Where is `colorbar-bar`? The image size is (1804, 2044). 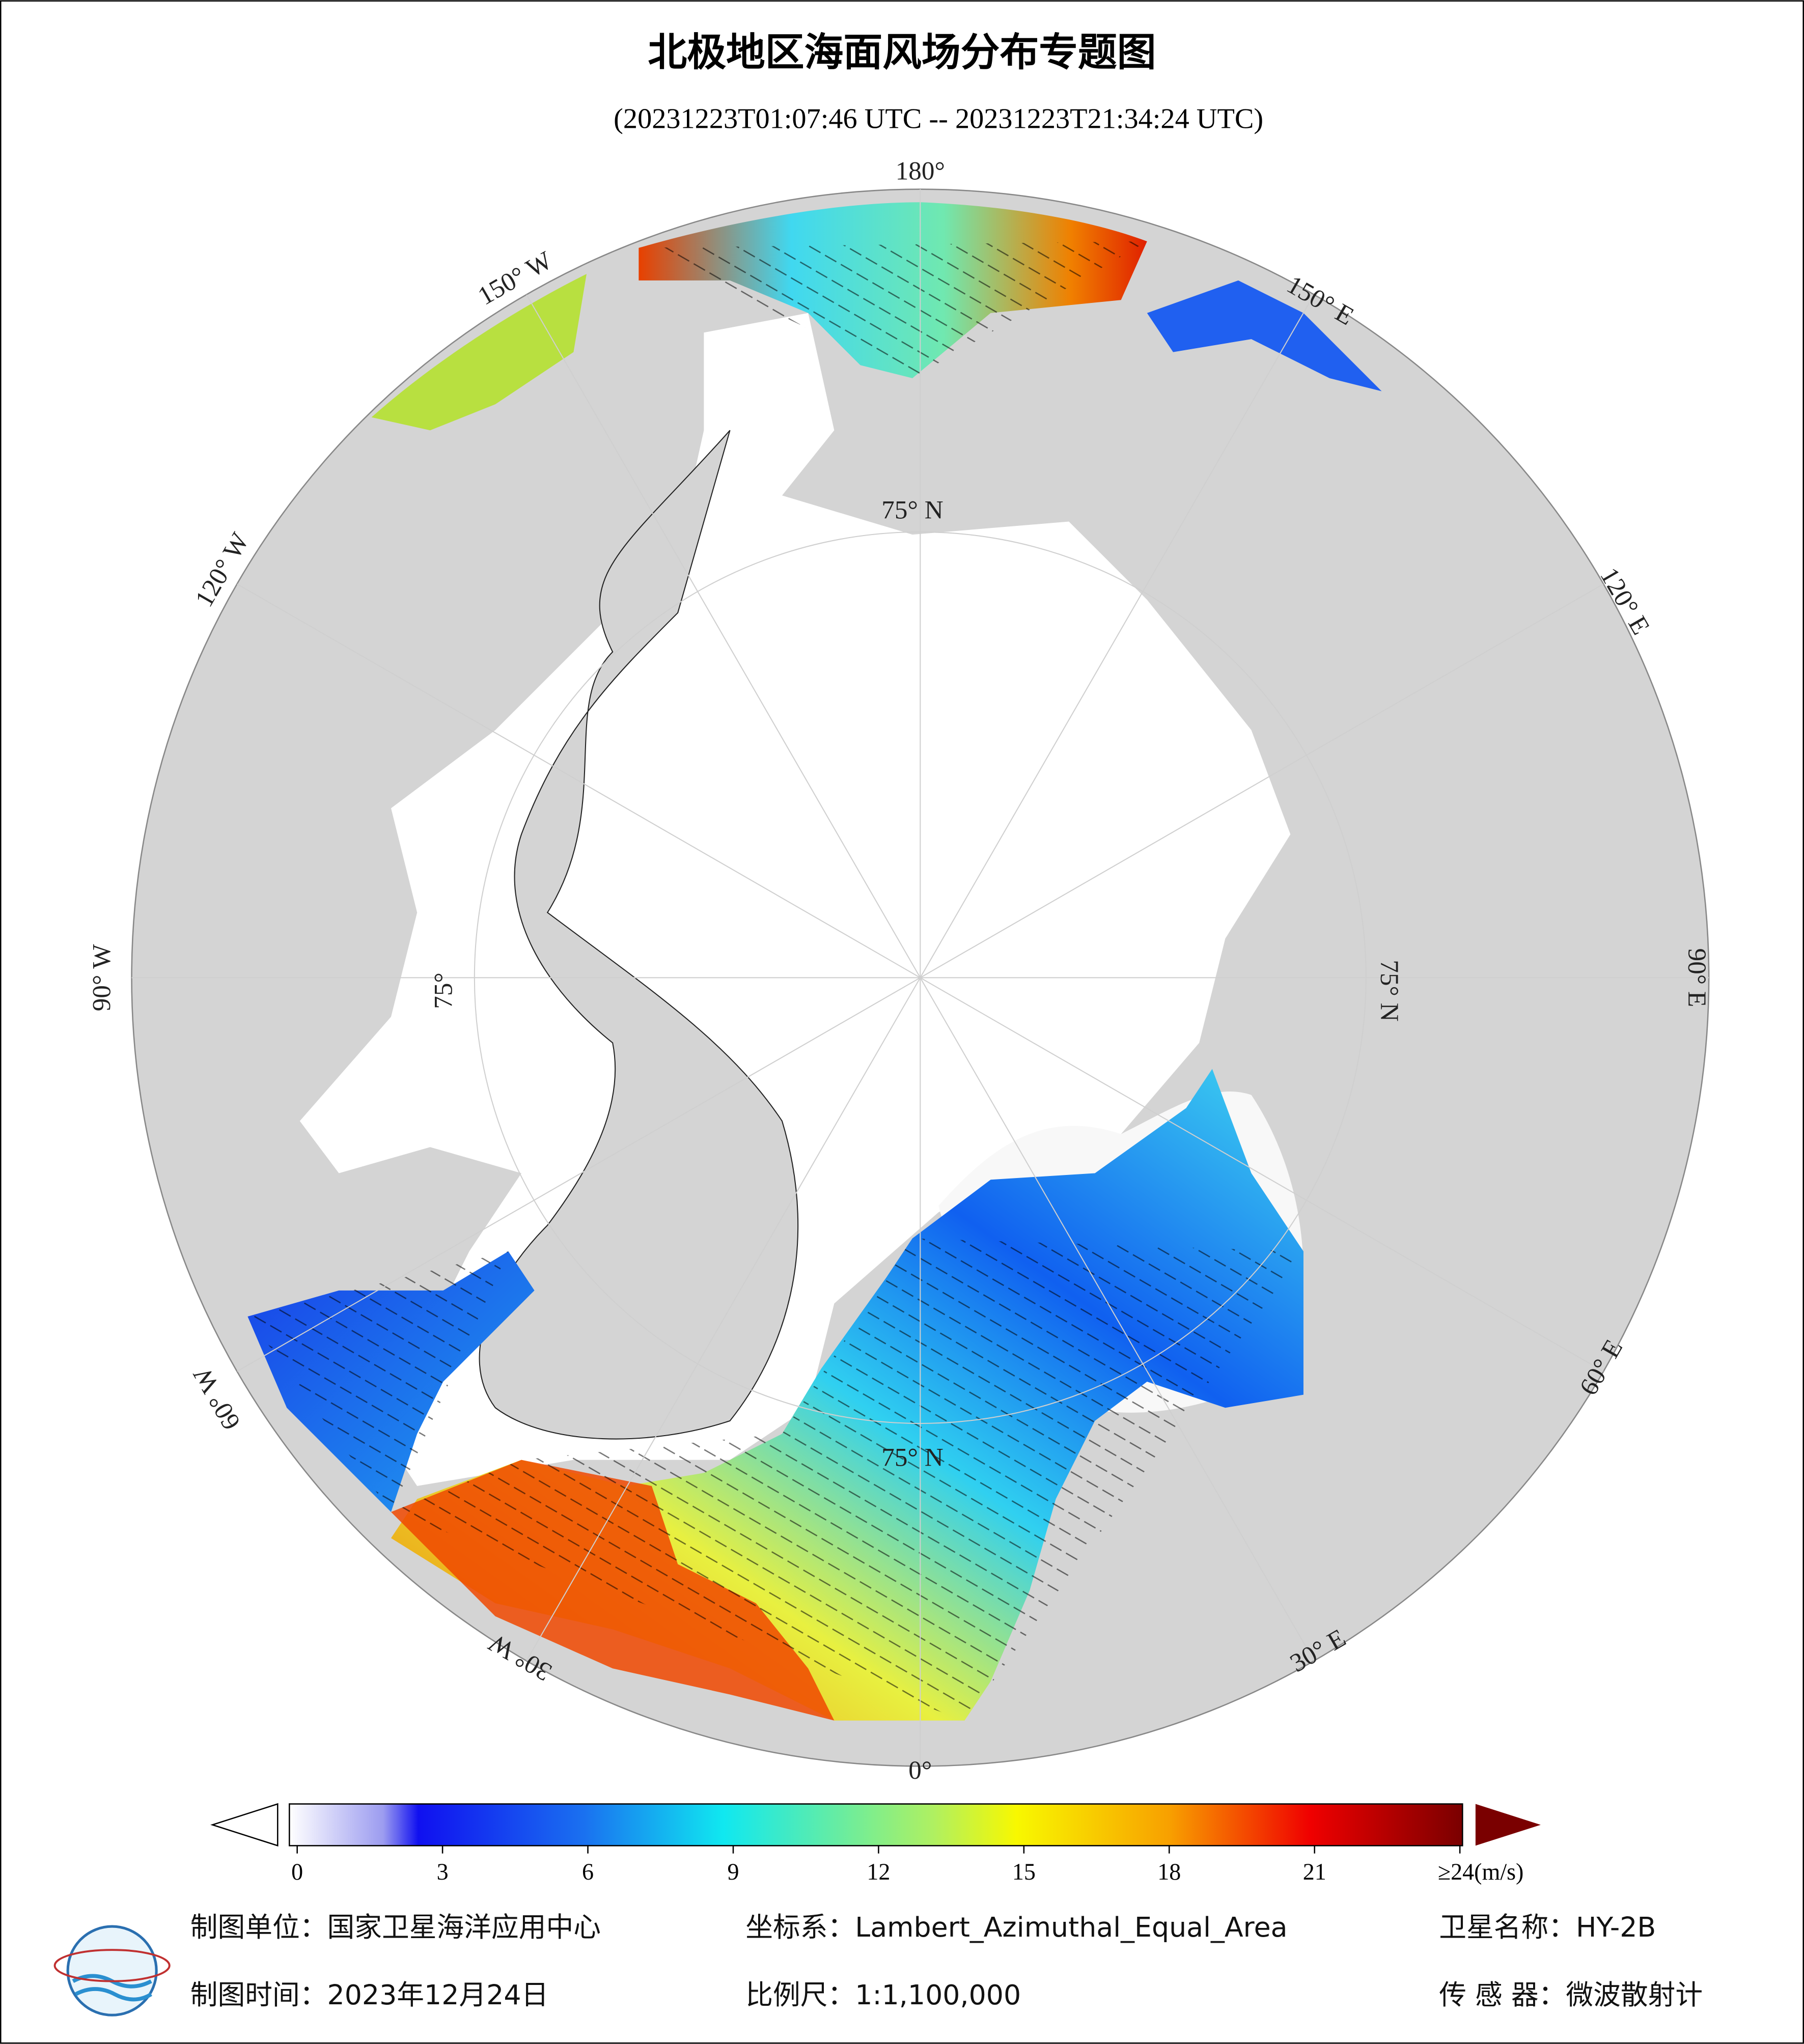 colorbar-bar is located at coordinates (876, 1824).